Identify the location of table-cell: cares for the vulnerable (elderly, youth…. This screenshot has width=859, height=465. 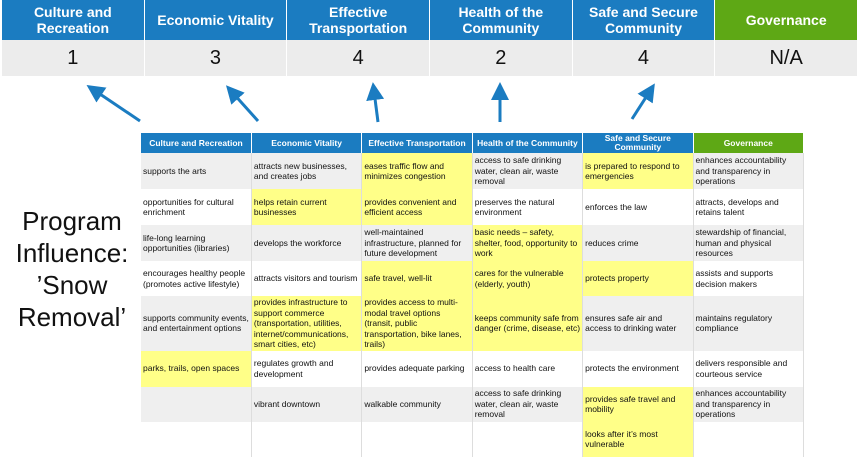
(528, 278).